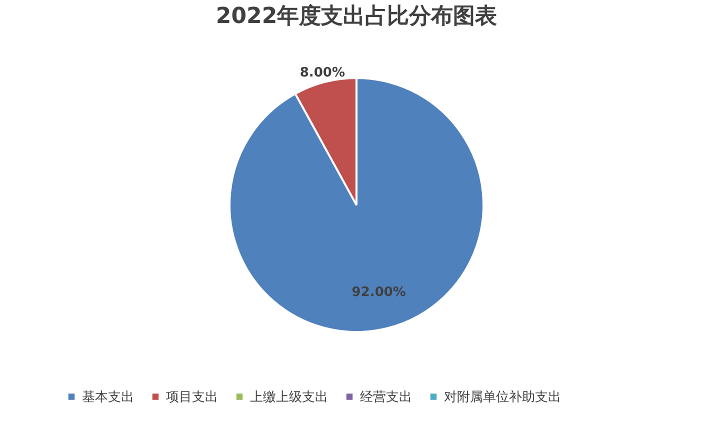 This screenshot has width=723, height=435. Describe the element at coordinates (108, 397) in the screenshot. I see `legend-label: 基本支出` at that location.